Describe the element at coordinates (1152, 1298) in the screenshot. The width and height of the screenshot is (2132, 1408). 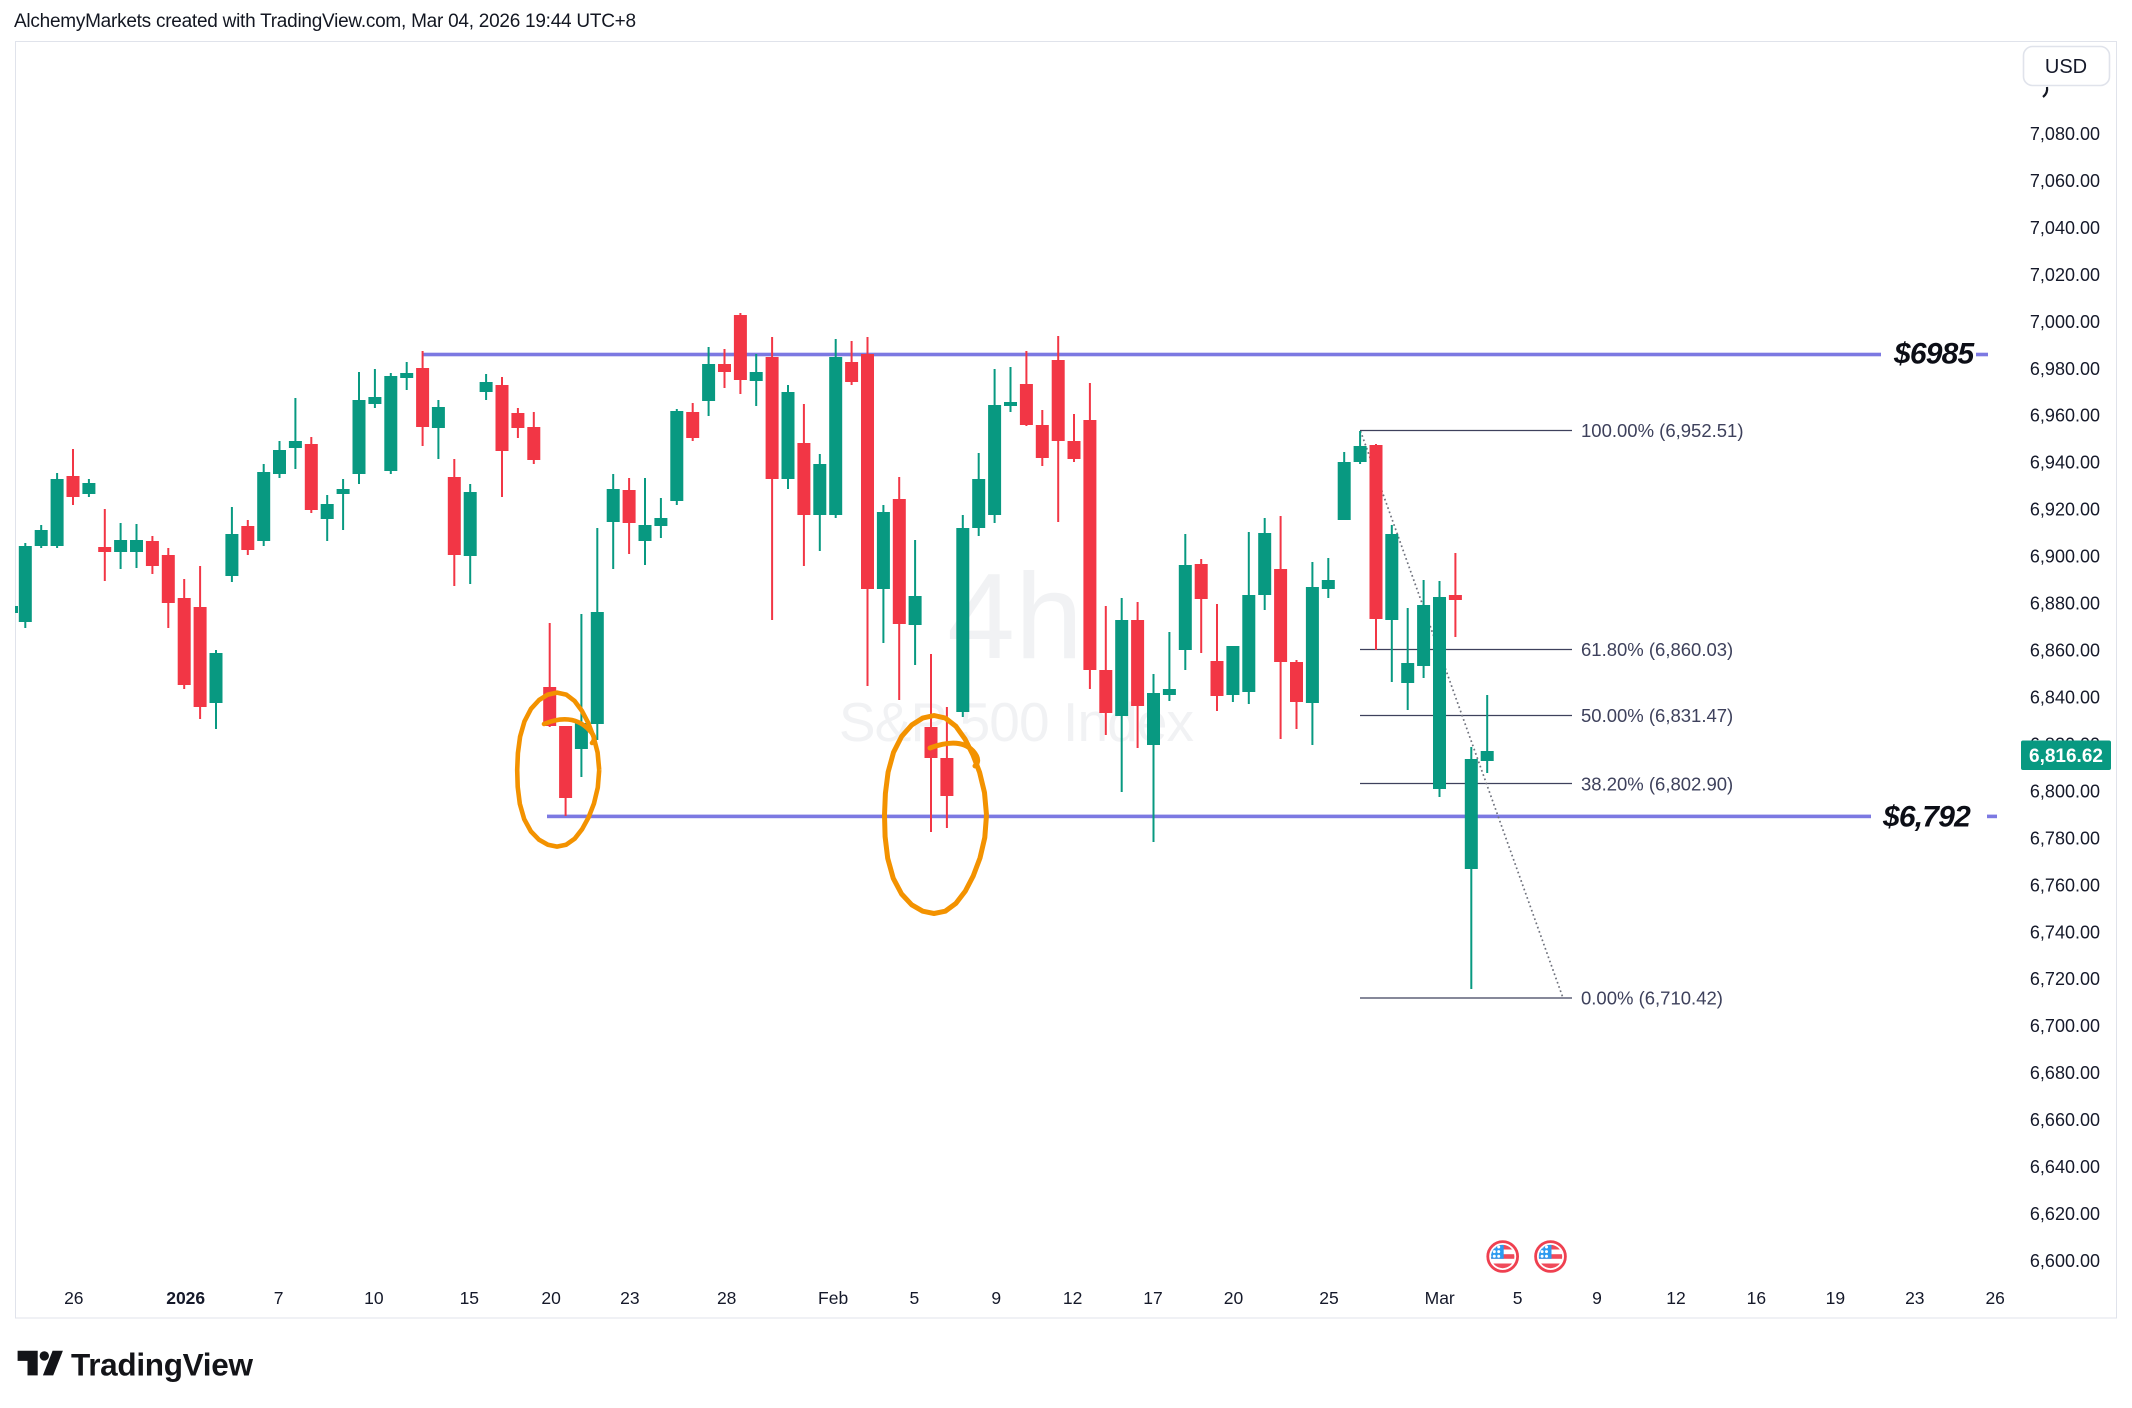
I see `svg-text: 17` at that location.